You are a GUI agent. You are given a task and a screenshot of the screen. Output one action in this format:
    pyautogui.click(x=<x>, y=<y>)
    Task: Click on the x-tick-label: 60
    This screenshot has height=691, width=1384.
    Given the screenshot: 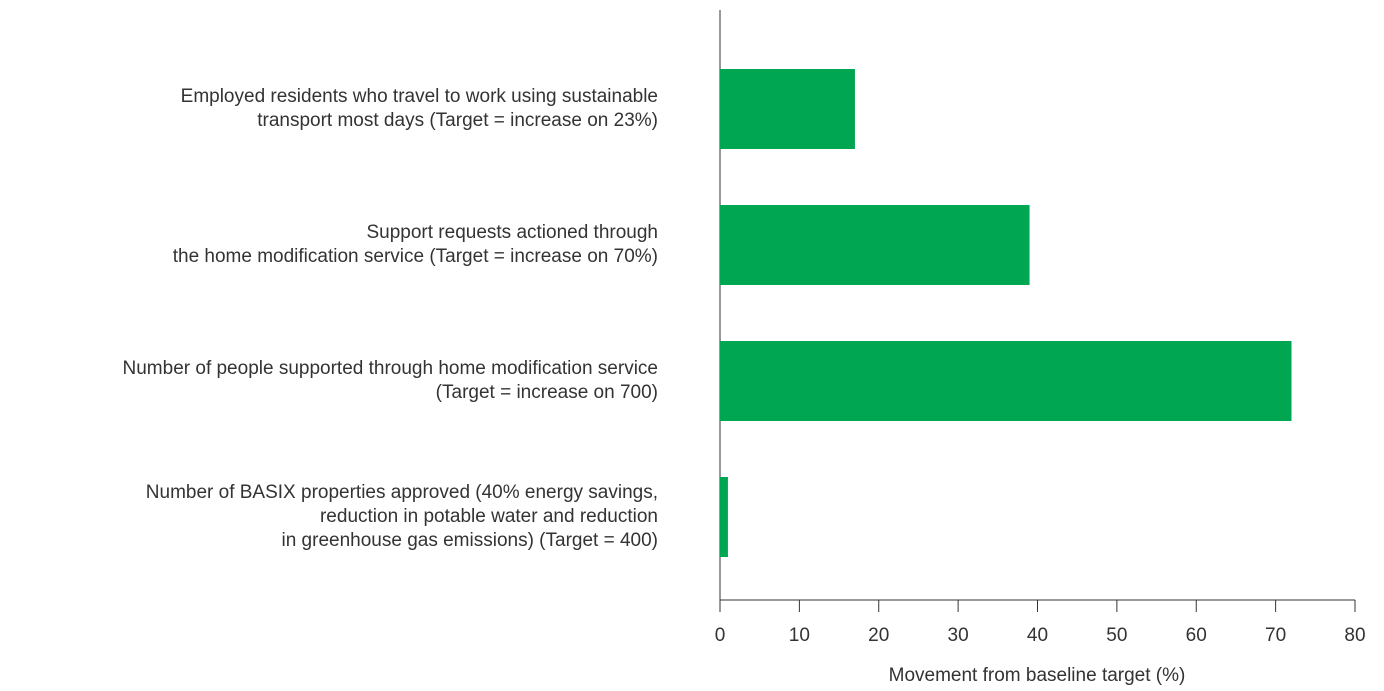 What is the action you would take?
    pyautogui.click(x=1196, y=635)
    